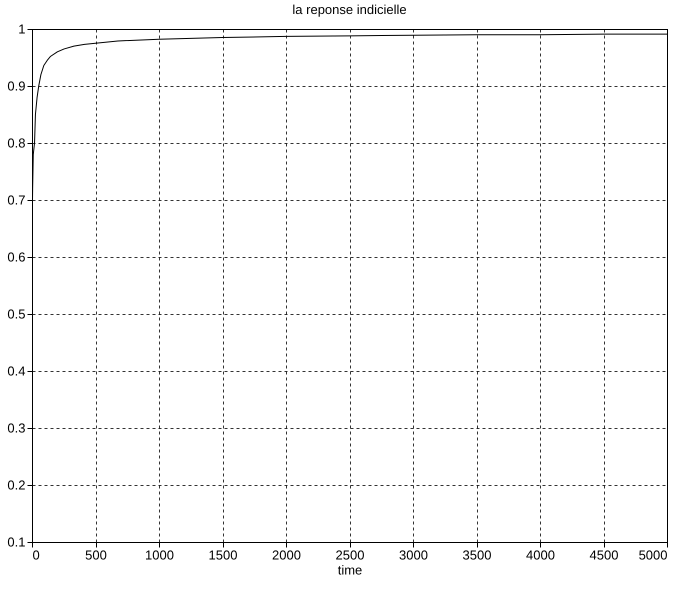 This screenshot has width=696, height=589. Describe the element at coordinates (223, 555) in the screenshot. I see `x-tick-label: 1500` at that location.